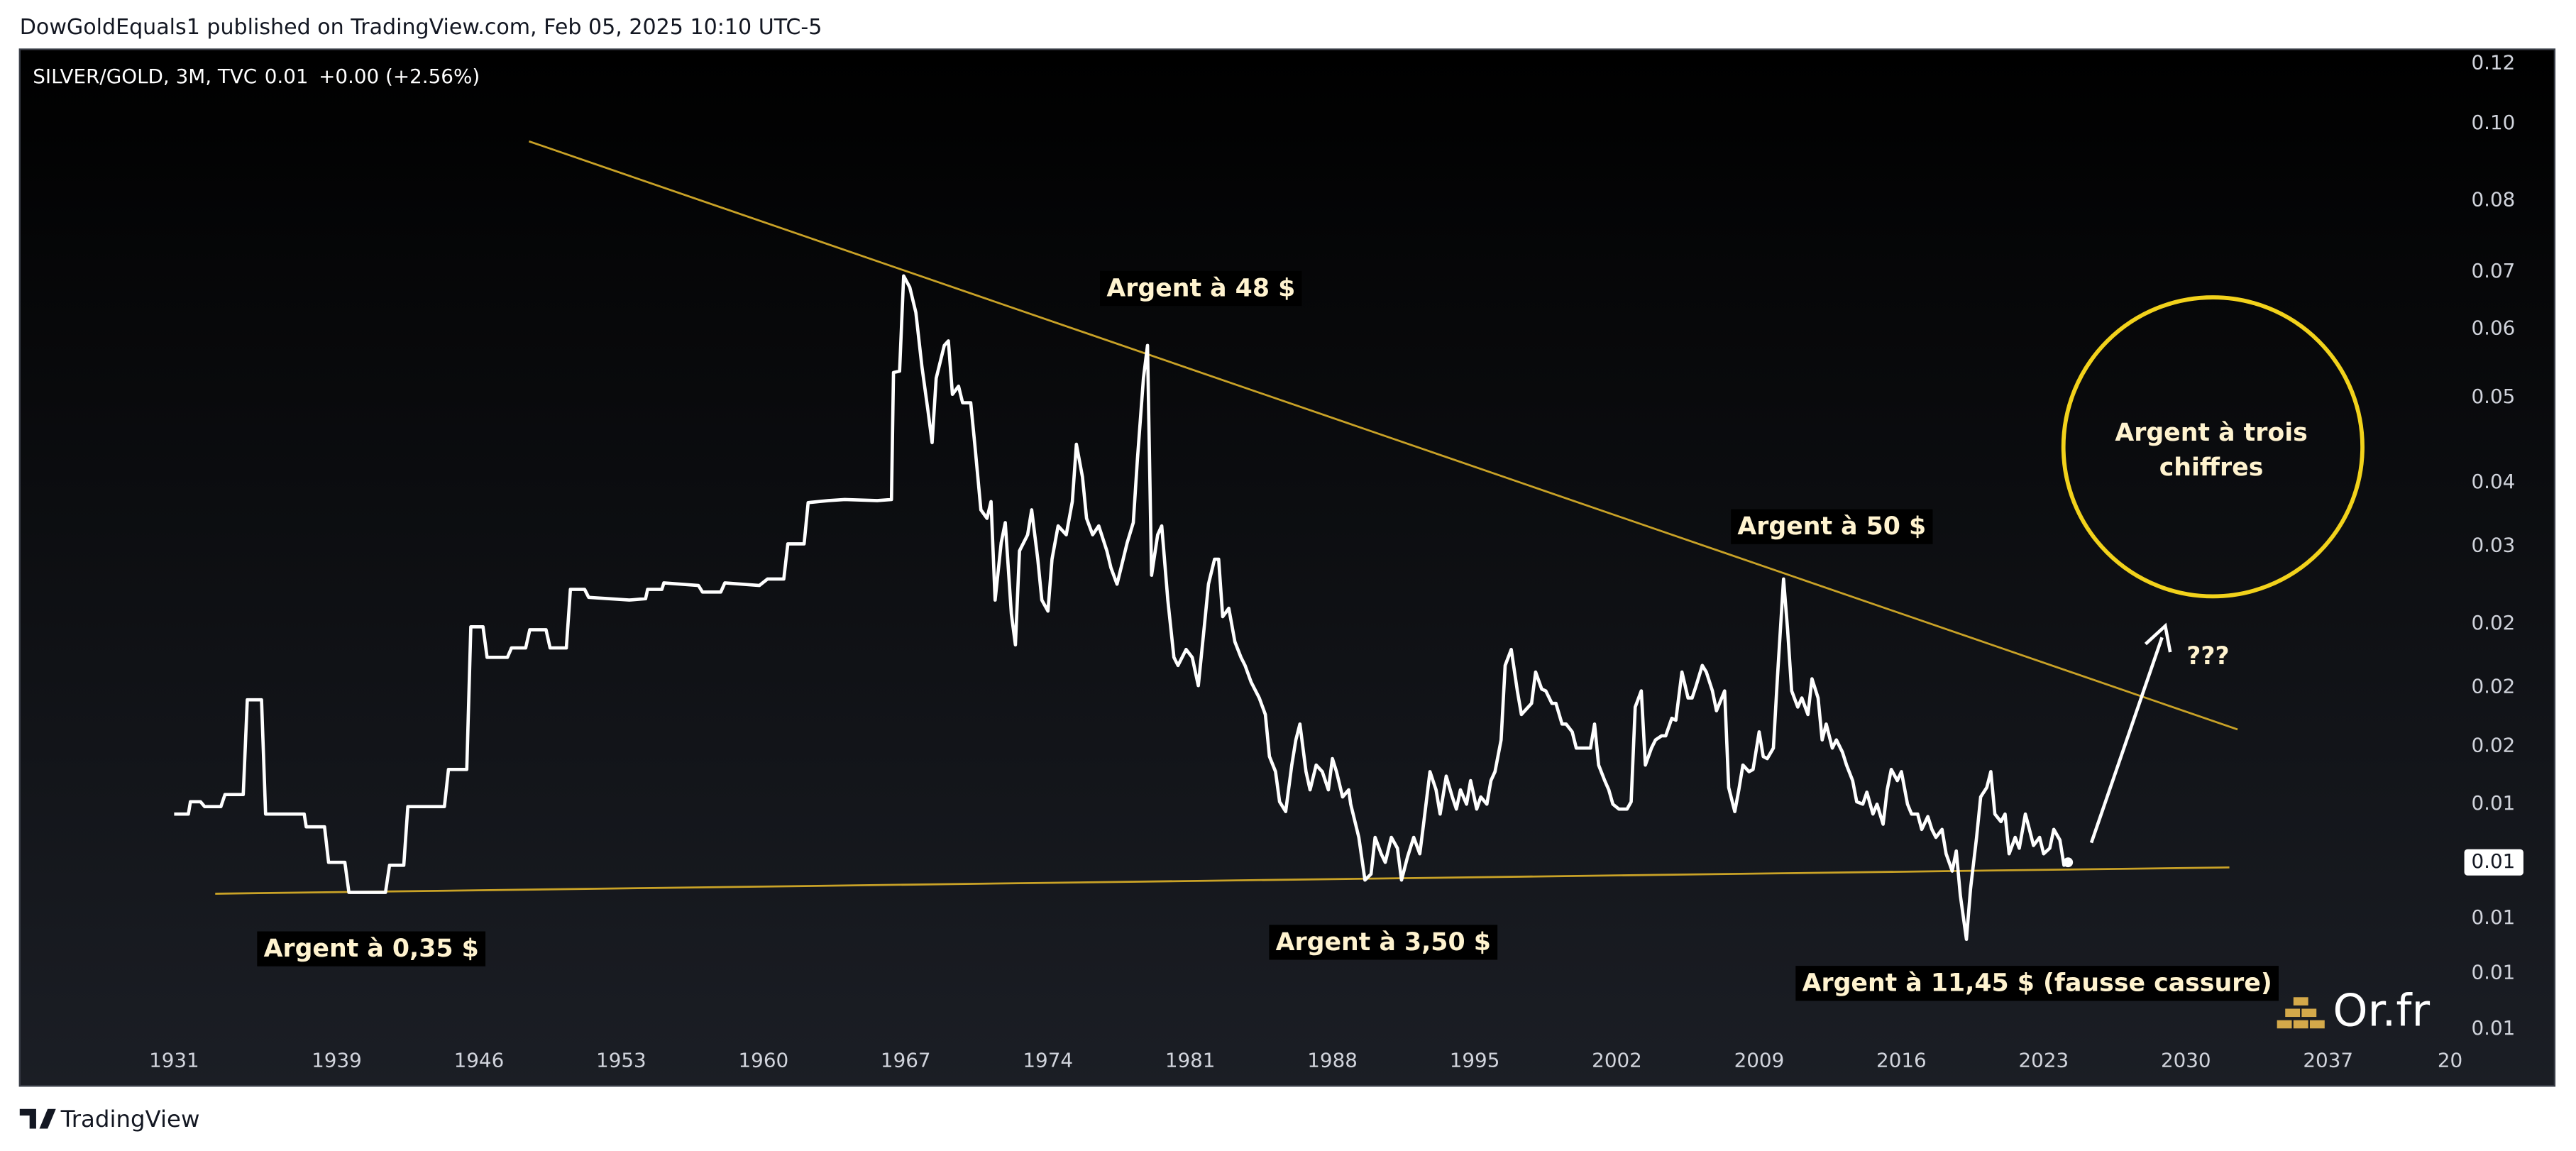 The height and width of the screenshot is (1151, 2576). Describe the element at coordinates (2494, 199) in the screenshot. I see `y-tick-label: 0.08` at that location.